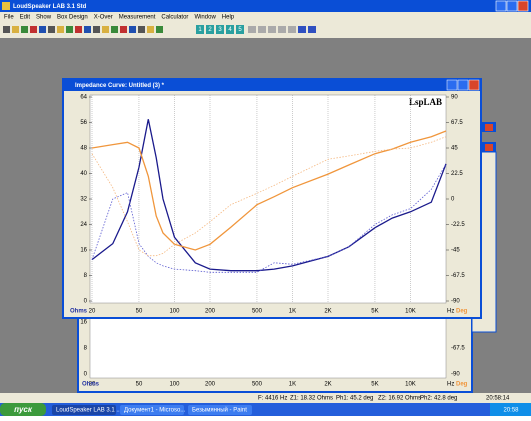 The width and height of the screenshot is (531, 421). I want to click on menu-item: Box Design, so click(72, 18).